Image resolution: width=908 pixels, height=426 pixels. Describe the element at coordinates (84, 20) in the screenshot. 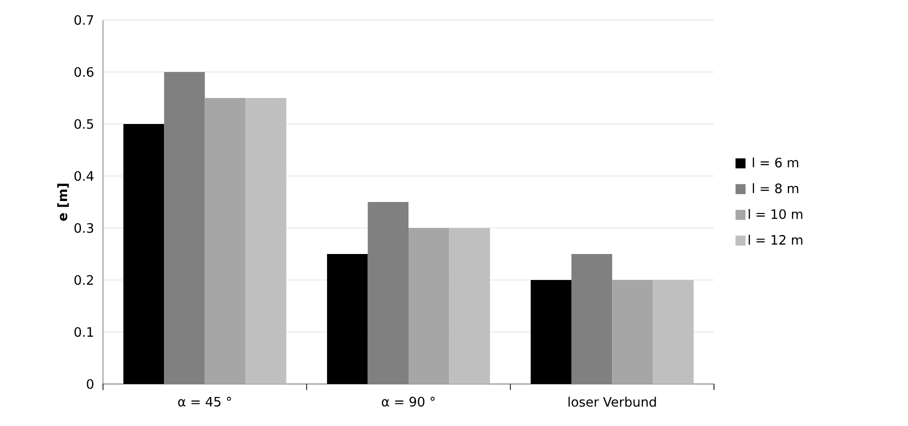

I see `y-tick-label: 0.7` at that location.